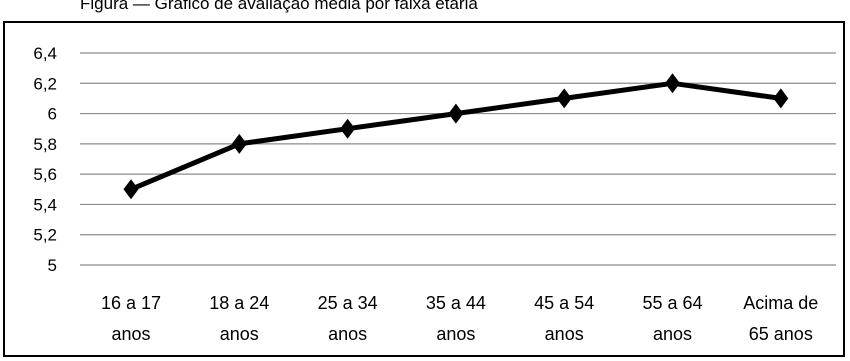 The width and height of the screenshot is (850, 361). Describe the element at coordinates (45, 204) in the screenshot. I see `y-tick-label: 5,4` at that location.